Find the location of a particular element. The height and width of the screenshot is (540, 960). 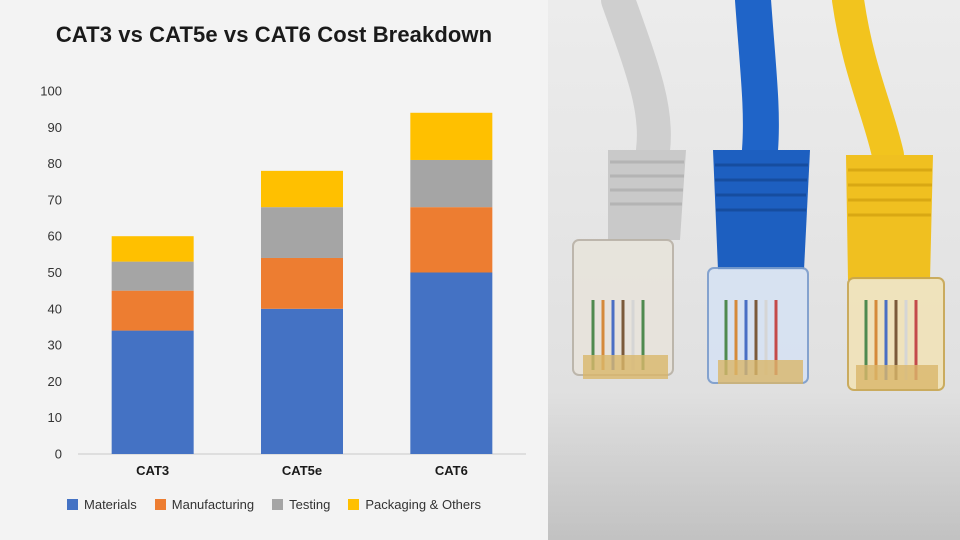

legend-item: Materials is located at coordinates (102, 504).